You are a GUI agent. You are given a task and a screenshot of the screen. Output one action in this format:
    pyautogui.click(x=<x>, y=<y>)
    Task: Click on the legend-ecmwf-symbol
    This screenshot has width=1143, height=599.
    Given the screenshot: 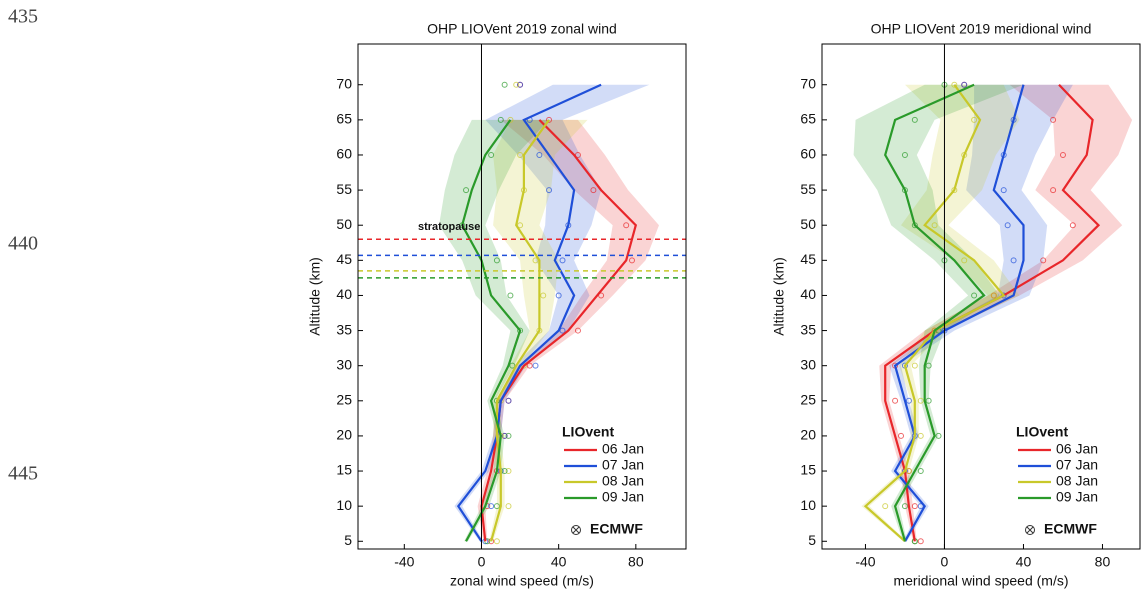 What is the action you would take?
    pyautogui.click(x=1030, y=530)
    